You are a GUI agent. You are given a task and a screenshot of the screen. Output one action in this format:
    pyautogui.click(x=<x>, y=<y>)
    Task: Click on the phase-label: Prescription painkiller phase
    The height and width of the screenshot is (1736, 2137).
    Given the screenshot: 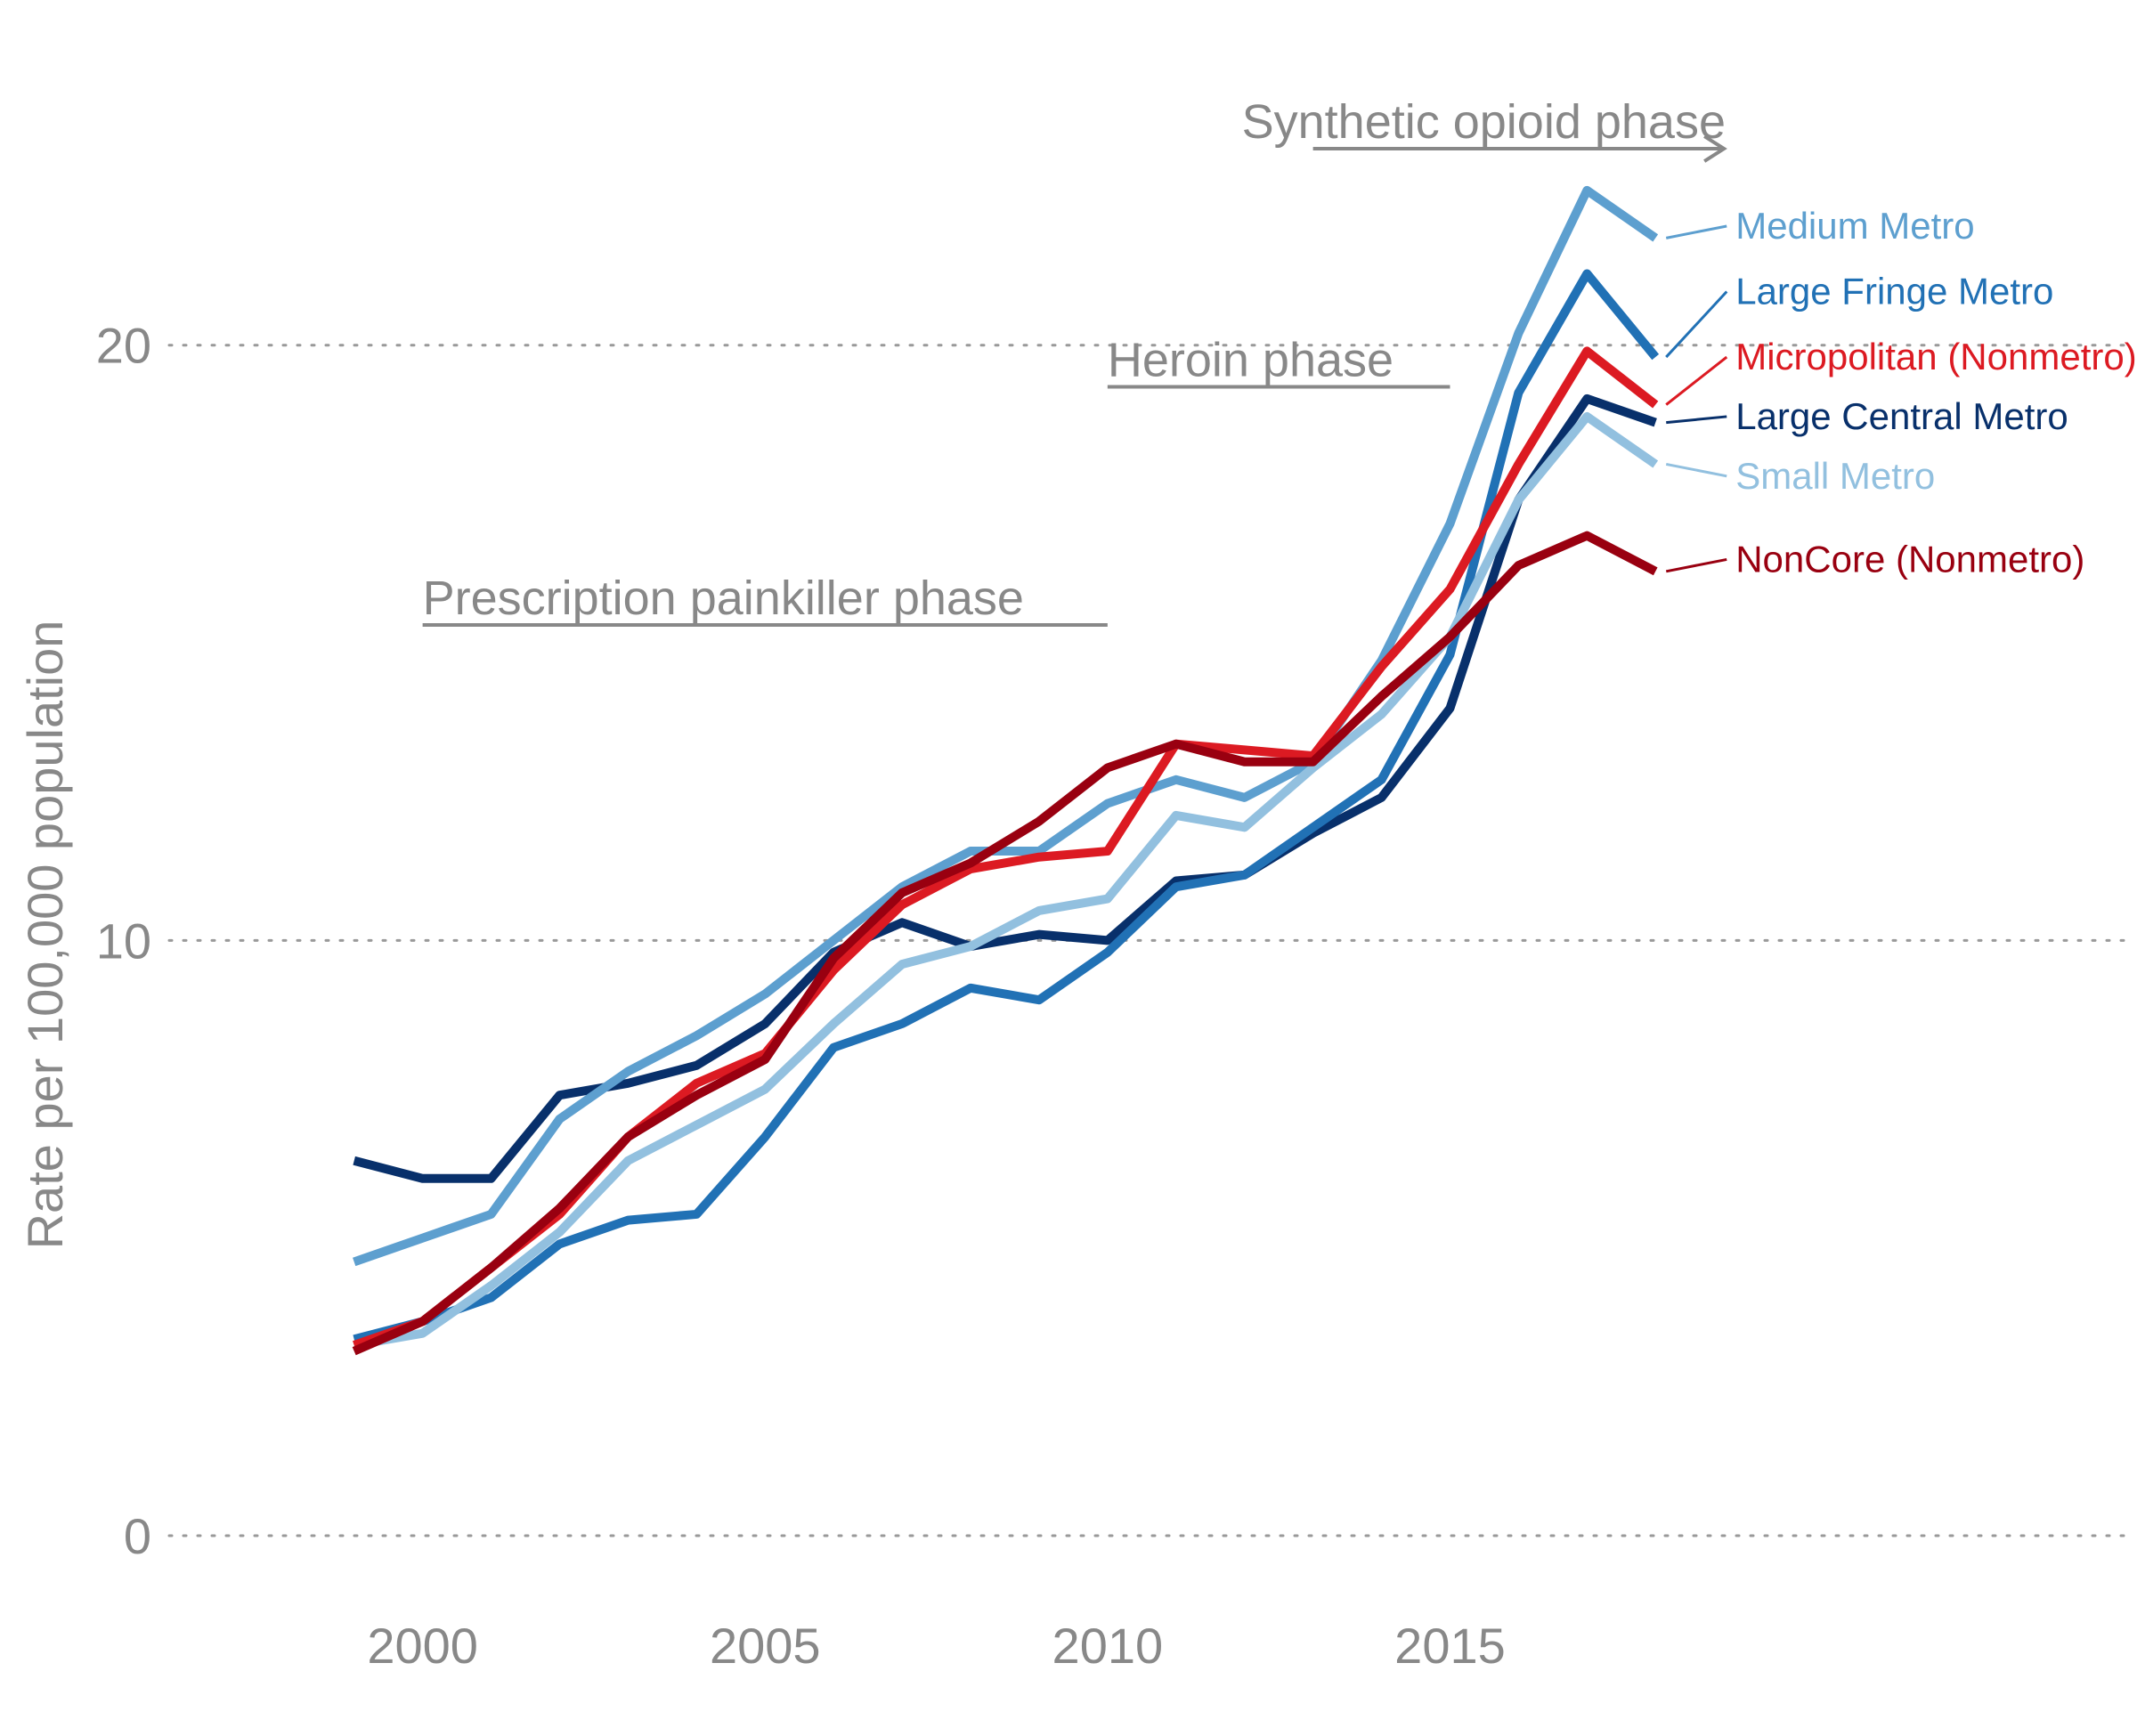 What is the action you would take?
    pyautogui.click(x=723, y=598)
    